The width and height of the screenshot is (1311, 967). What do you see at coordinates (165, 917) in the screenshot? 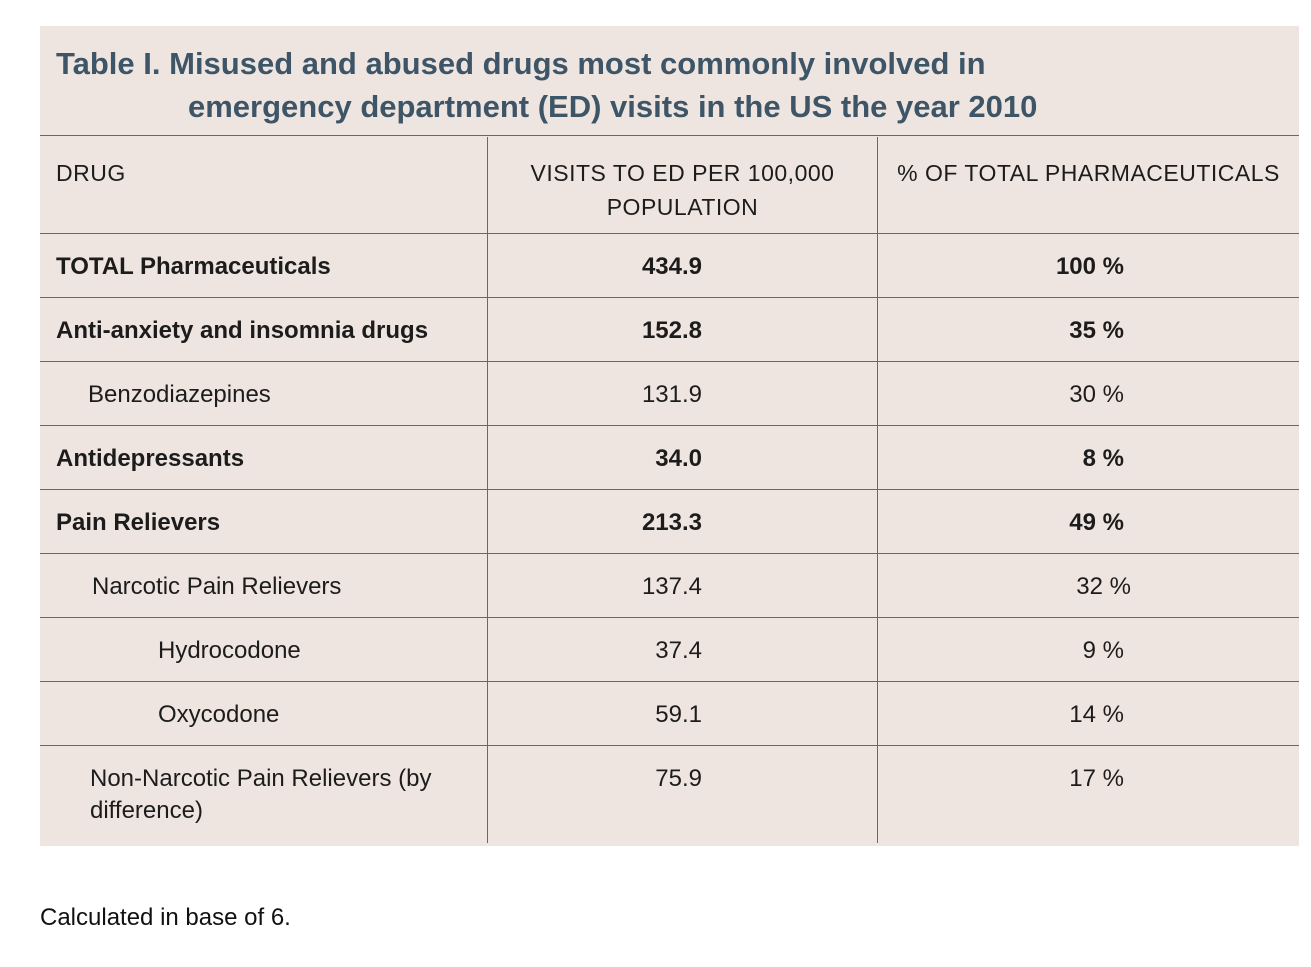
I see `table-footnote: Calculated in base of 6.` at bounding box center [165, 917].